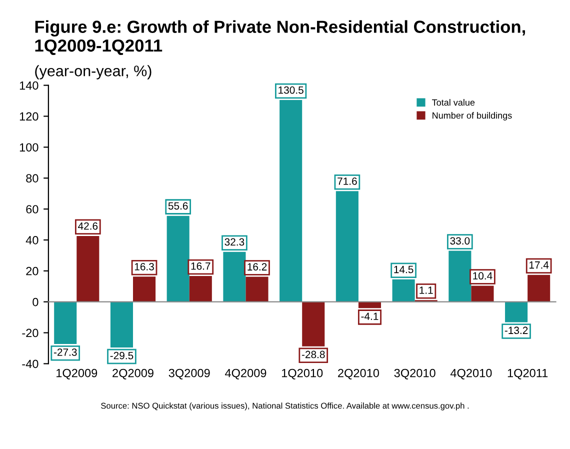 The image size is (570, 449). Describe the element at coordinates (302, 374) in the screenshot. I see `x-tick-label: 1Q2010` at that location.